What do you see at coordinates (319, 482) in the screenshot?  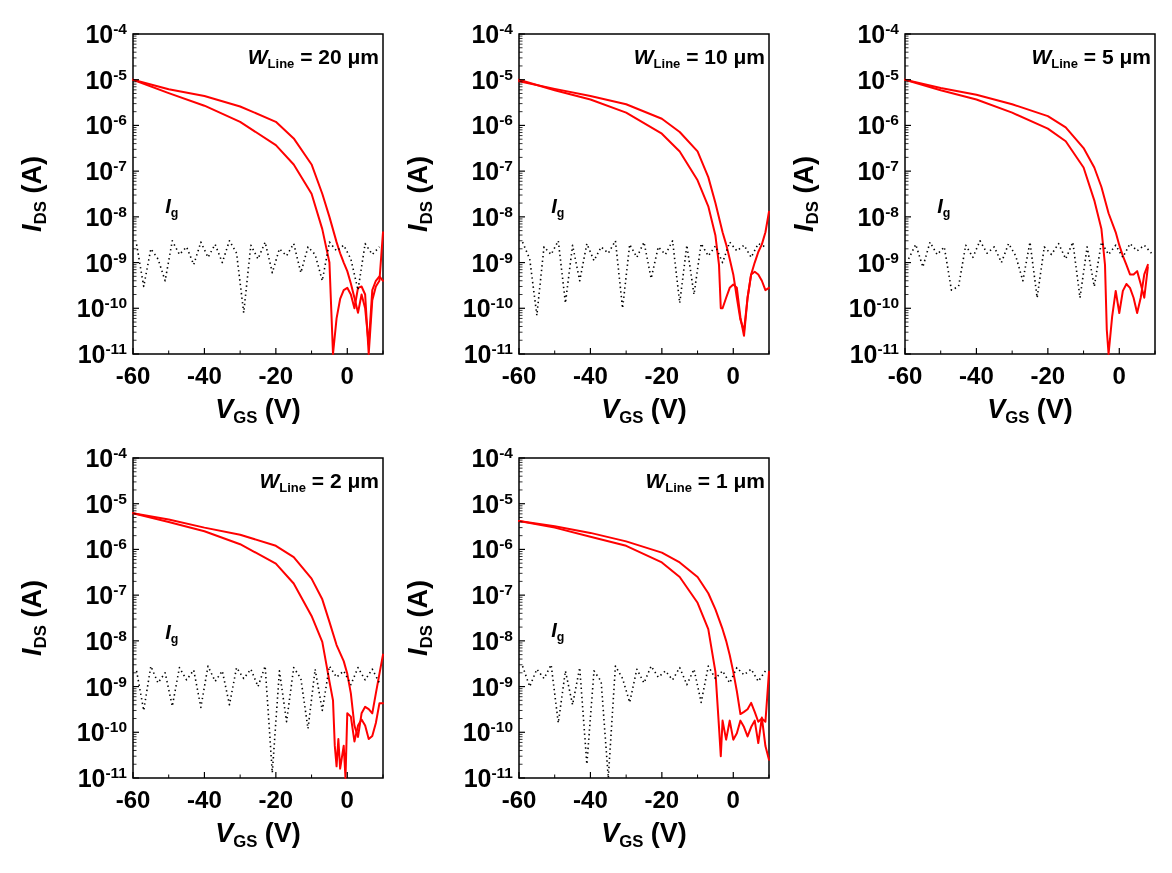 I see `text: W$_{Line}$ = 2 μm` at bounding box center [319, 482].